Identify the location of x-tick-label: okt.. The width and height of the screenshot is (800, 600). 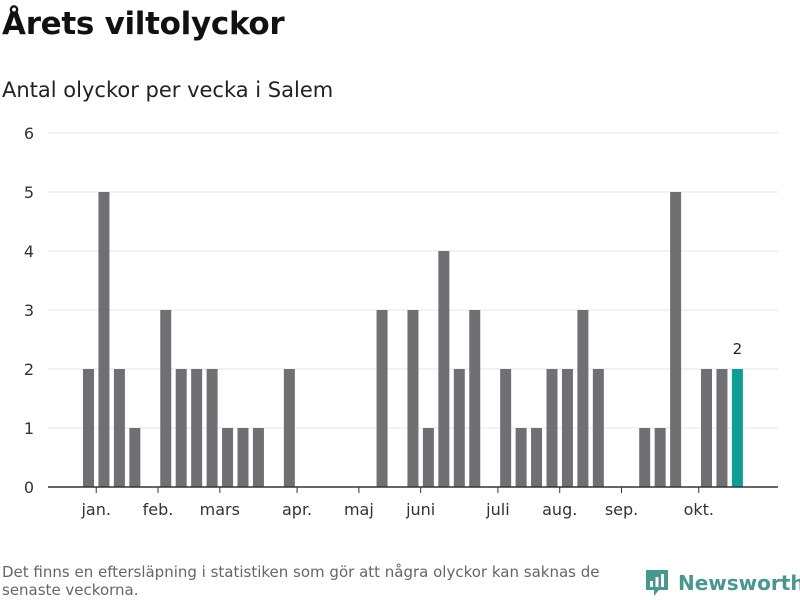
(699, 509).